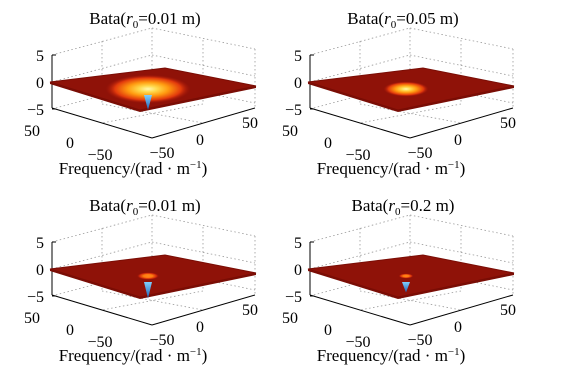  I want to click on chart-title-suffix: =0.2 m), so click(427, 205).